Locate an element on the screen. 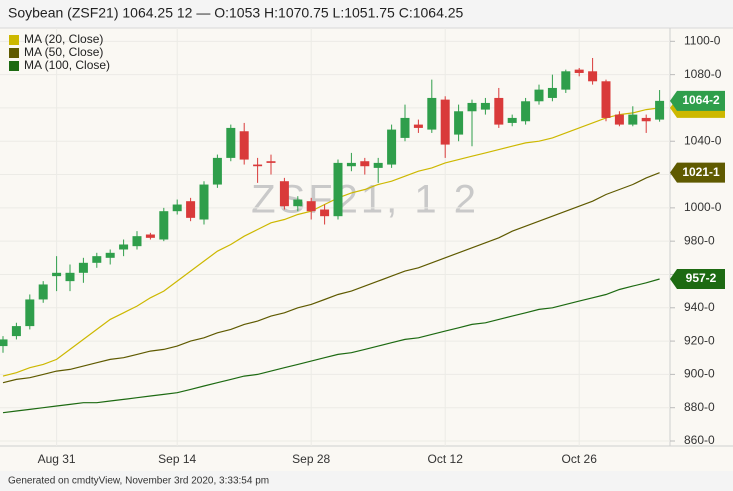 This screenshot has height=491, width=733. price-tag-label: 1021-1 is located at coordinates (701, 172).